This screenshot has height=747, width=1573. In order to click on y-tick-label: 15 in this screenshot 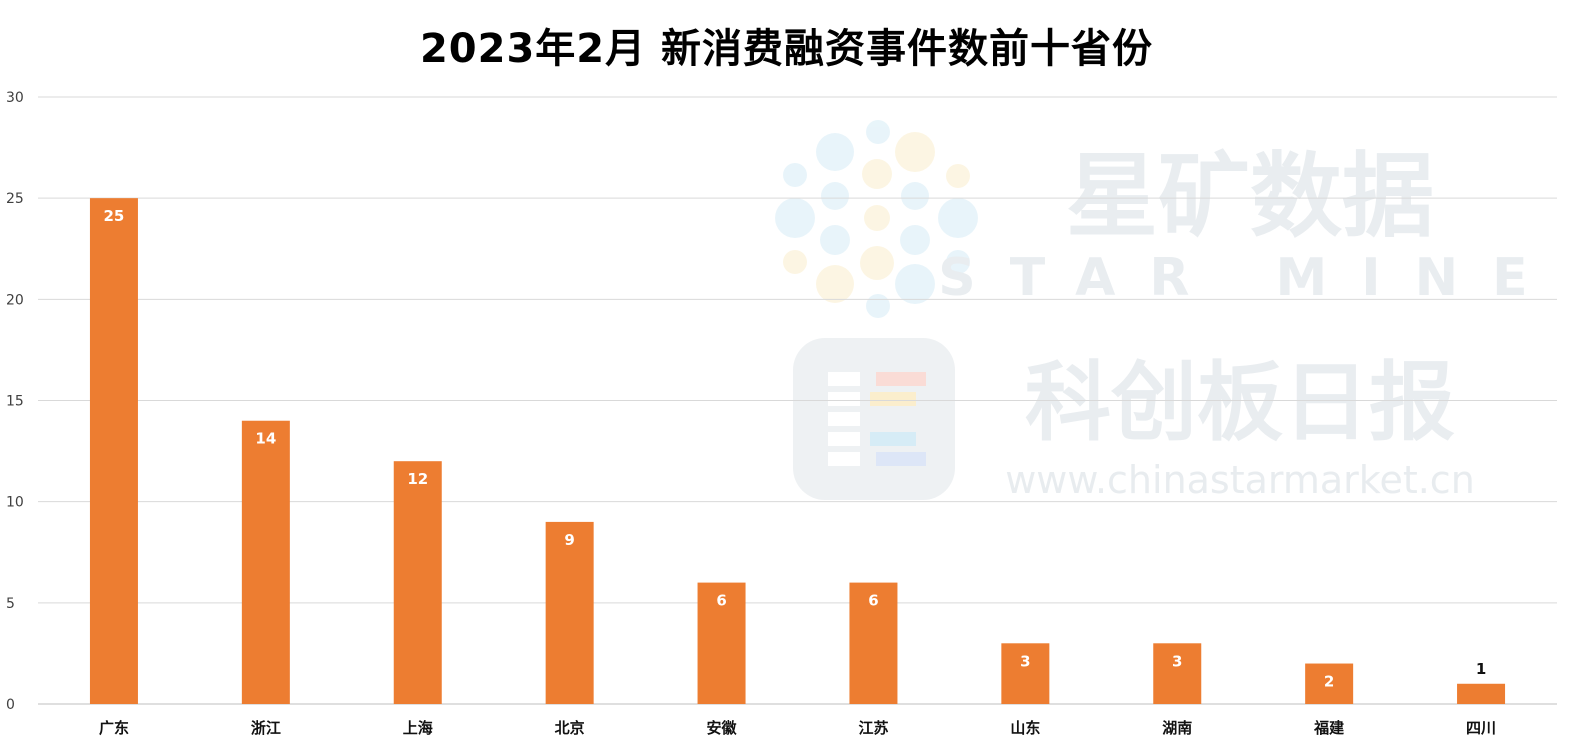, I will do `click(15, 402)`.